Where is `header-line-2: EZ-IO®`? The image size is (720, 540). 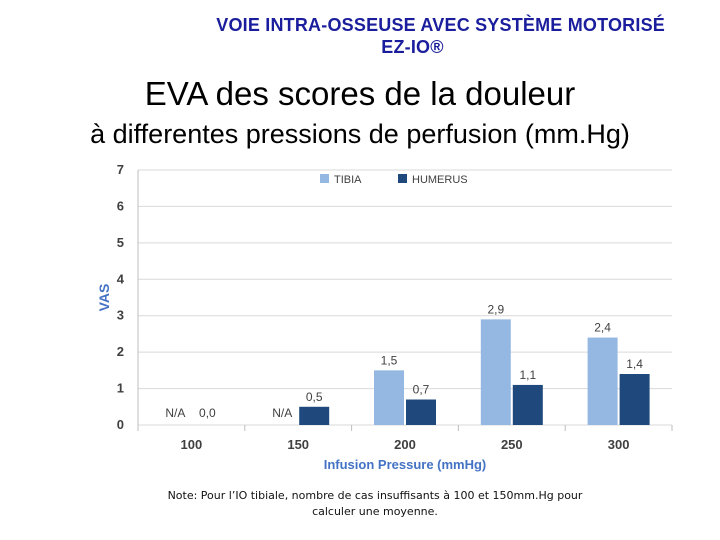
header-line-2: EZ-IO® is located at coordinates (412, 47).